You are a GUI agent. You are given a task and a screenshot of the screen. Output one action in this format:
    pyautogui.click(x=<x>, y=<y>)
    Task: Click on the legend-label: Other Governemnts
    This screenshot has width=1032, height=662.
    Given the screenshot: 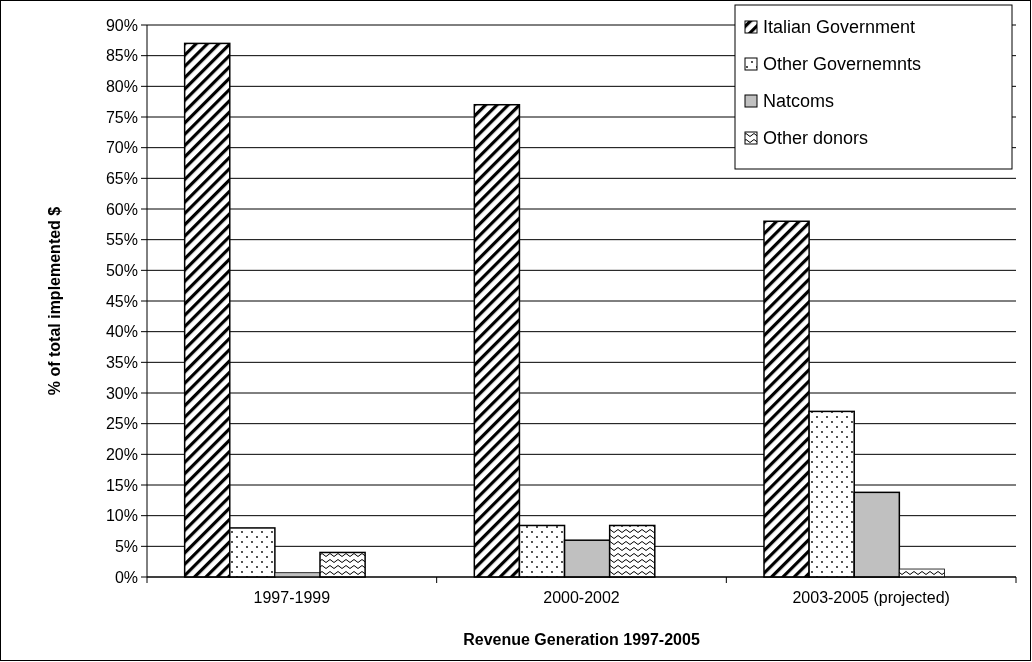 What is the action you would take?
    pyautogui.click(x=842, y=64)
    